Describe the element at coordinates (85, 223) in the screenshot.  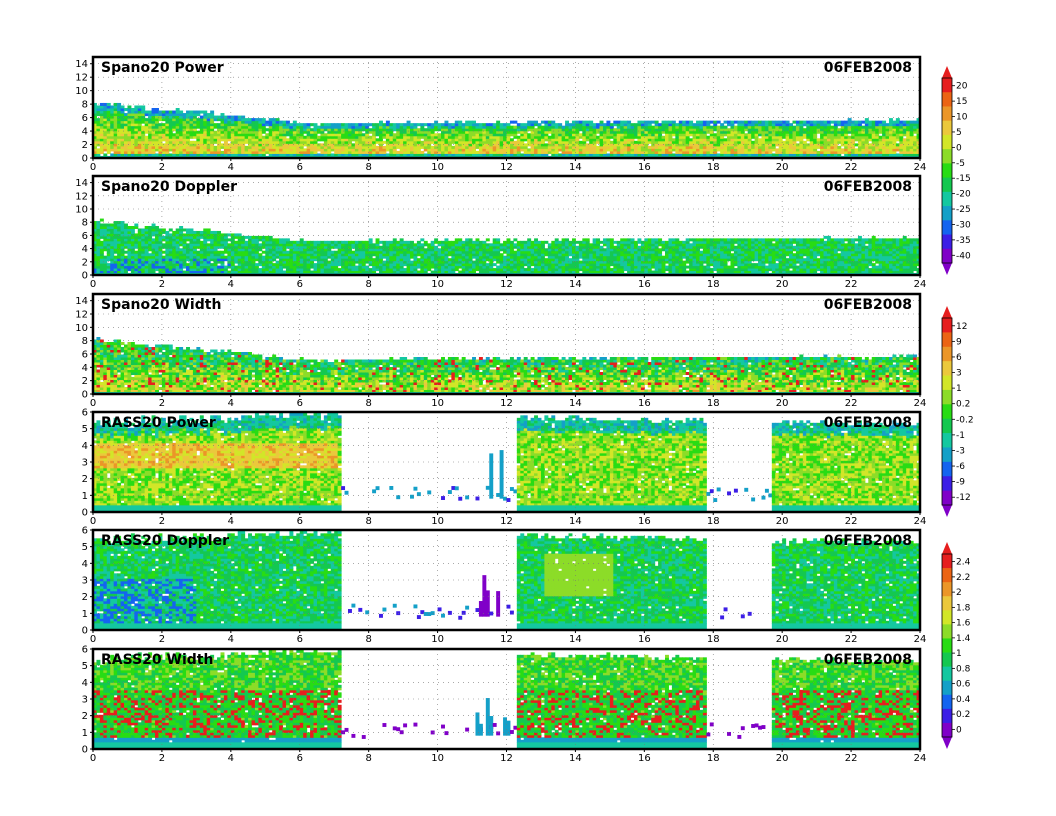
I see `y-tick-label: 8` at that location.